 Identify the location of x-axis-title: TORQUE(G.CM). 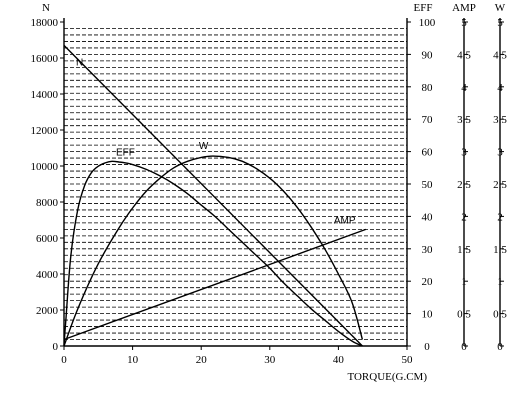
(387, 377).